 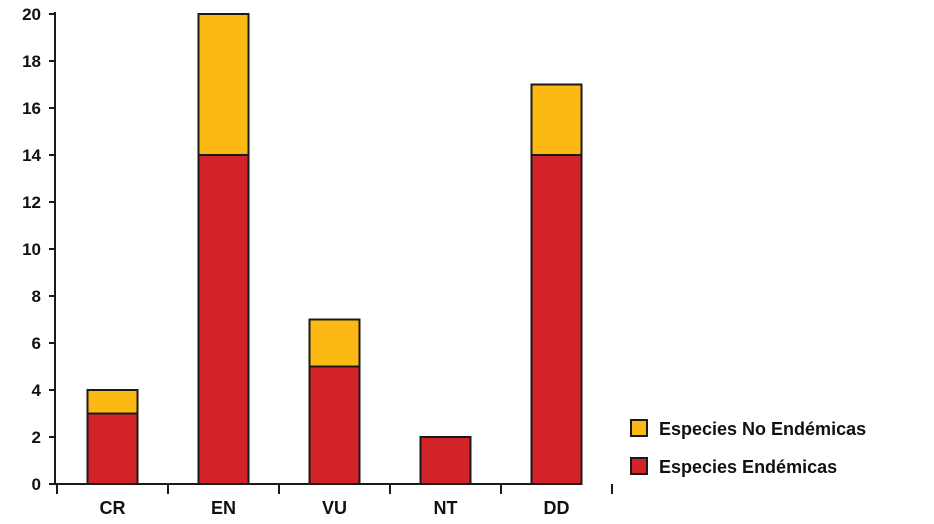 What do you see at coordinates (37, 390) in the screenshot?
I see `y-tick-label: 4` at bounding box center [37, 390].